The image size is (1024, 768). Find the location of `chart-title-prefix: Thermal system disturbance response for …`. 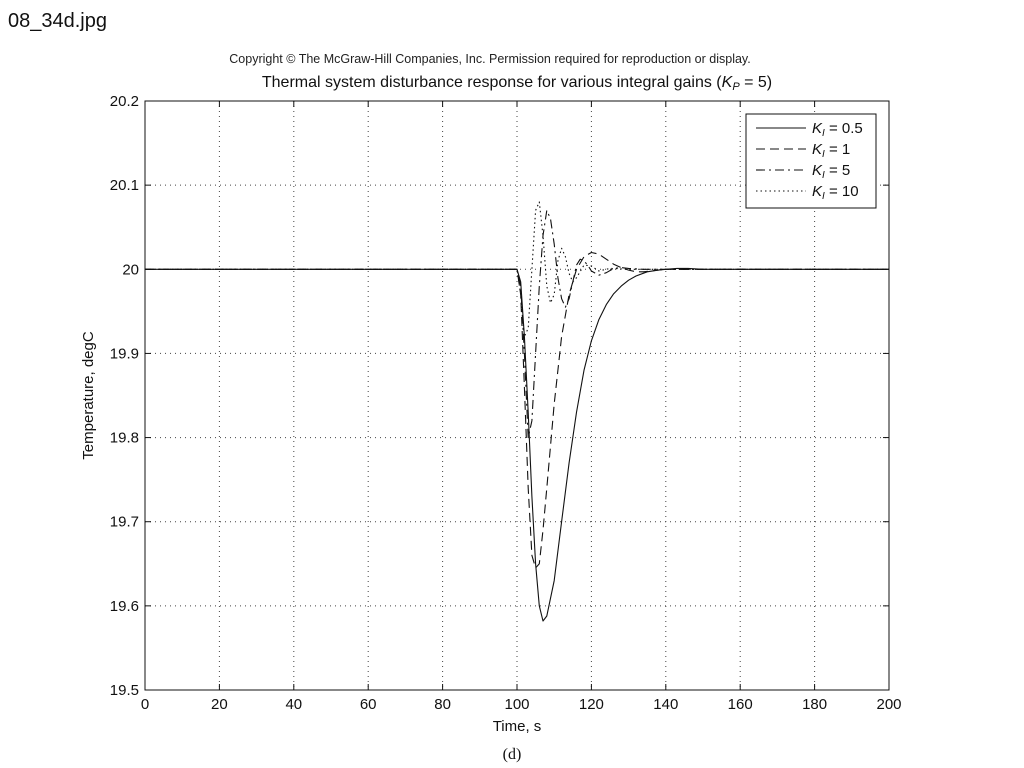

chart-title-prefix: Thermal system disturbance response for … is located at coordinates (492, 82).